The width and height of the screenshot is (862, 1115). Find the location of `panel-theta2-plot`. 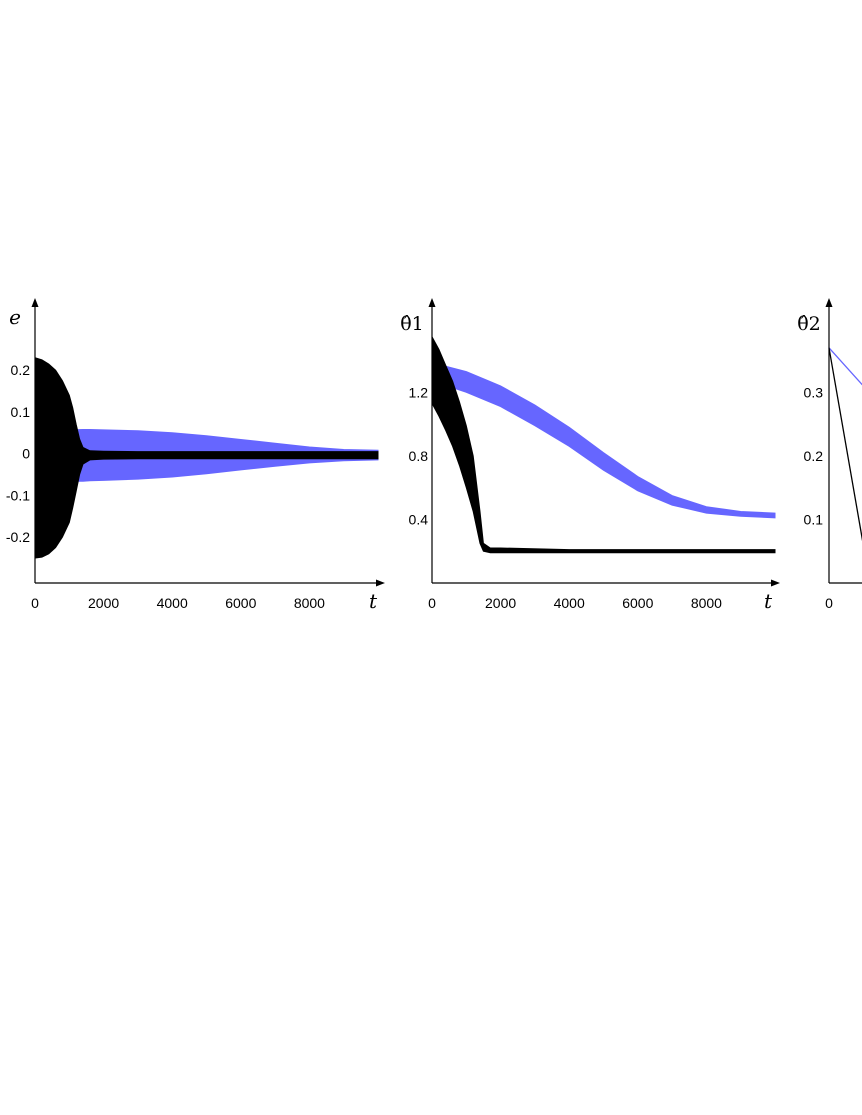

panel-theta2-plot is located at coordinates (845, 444).